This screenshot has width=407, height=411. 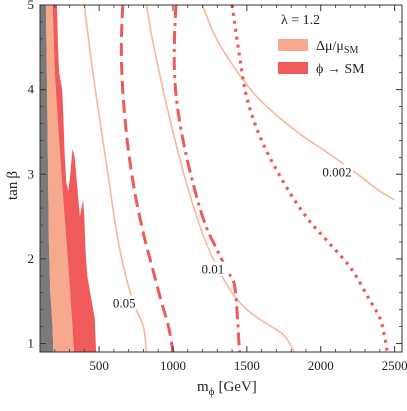 I want to click on contour-label-1: 0.01, so click(x=212, y=269).